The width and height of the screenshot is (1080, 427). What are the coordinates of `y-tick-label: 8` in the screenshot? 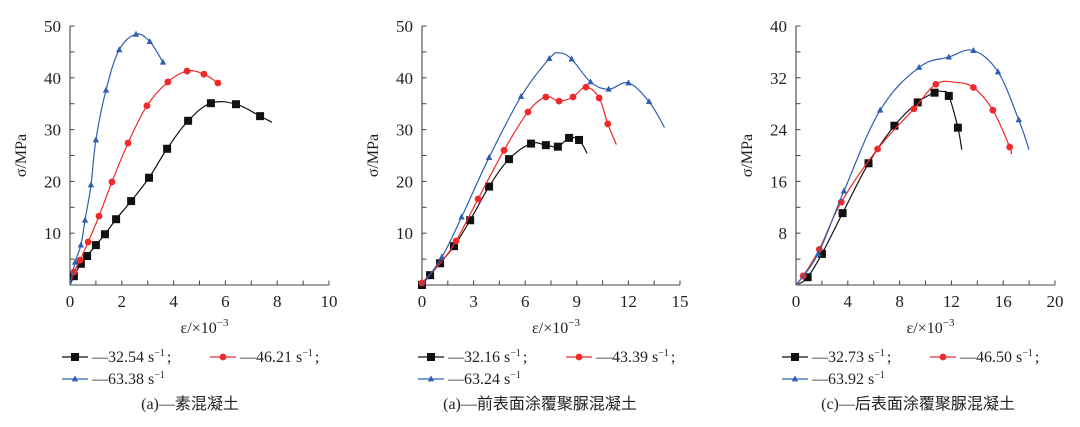 It's located at (783, 233).